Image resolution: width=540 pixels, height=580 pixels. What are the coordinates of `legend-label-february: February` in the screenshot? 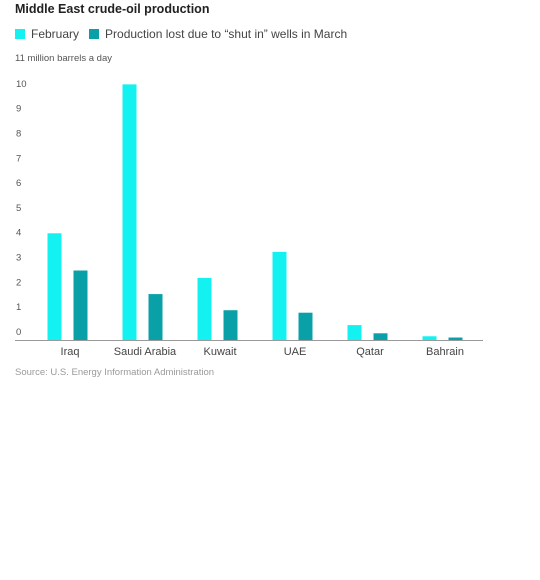 It's located at (55, 34).